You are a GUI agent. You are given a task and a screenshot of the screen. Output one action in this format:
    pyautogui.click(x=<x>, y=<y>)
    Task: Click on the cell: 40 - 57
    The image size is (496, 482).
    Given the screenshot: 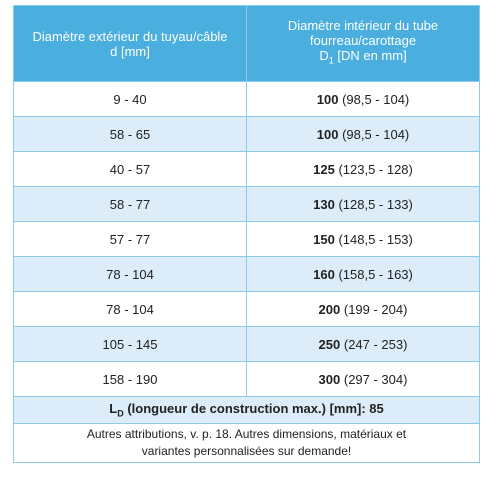 What is the action you would take?
    pyautogui.click(x=130, y=169)
    